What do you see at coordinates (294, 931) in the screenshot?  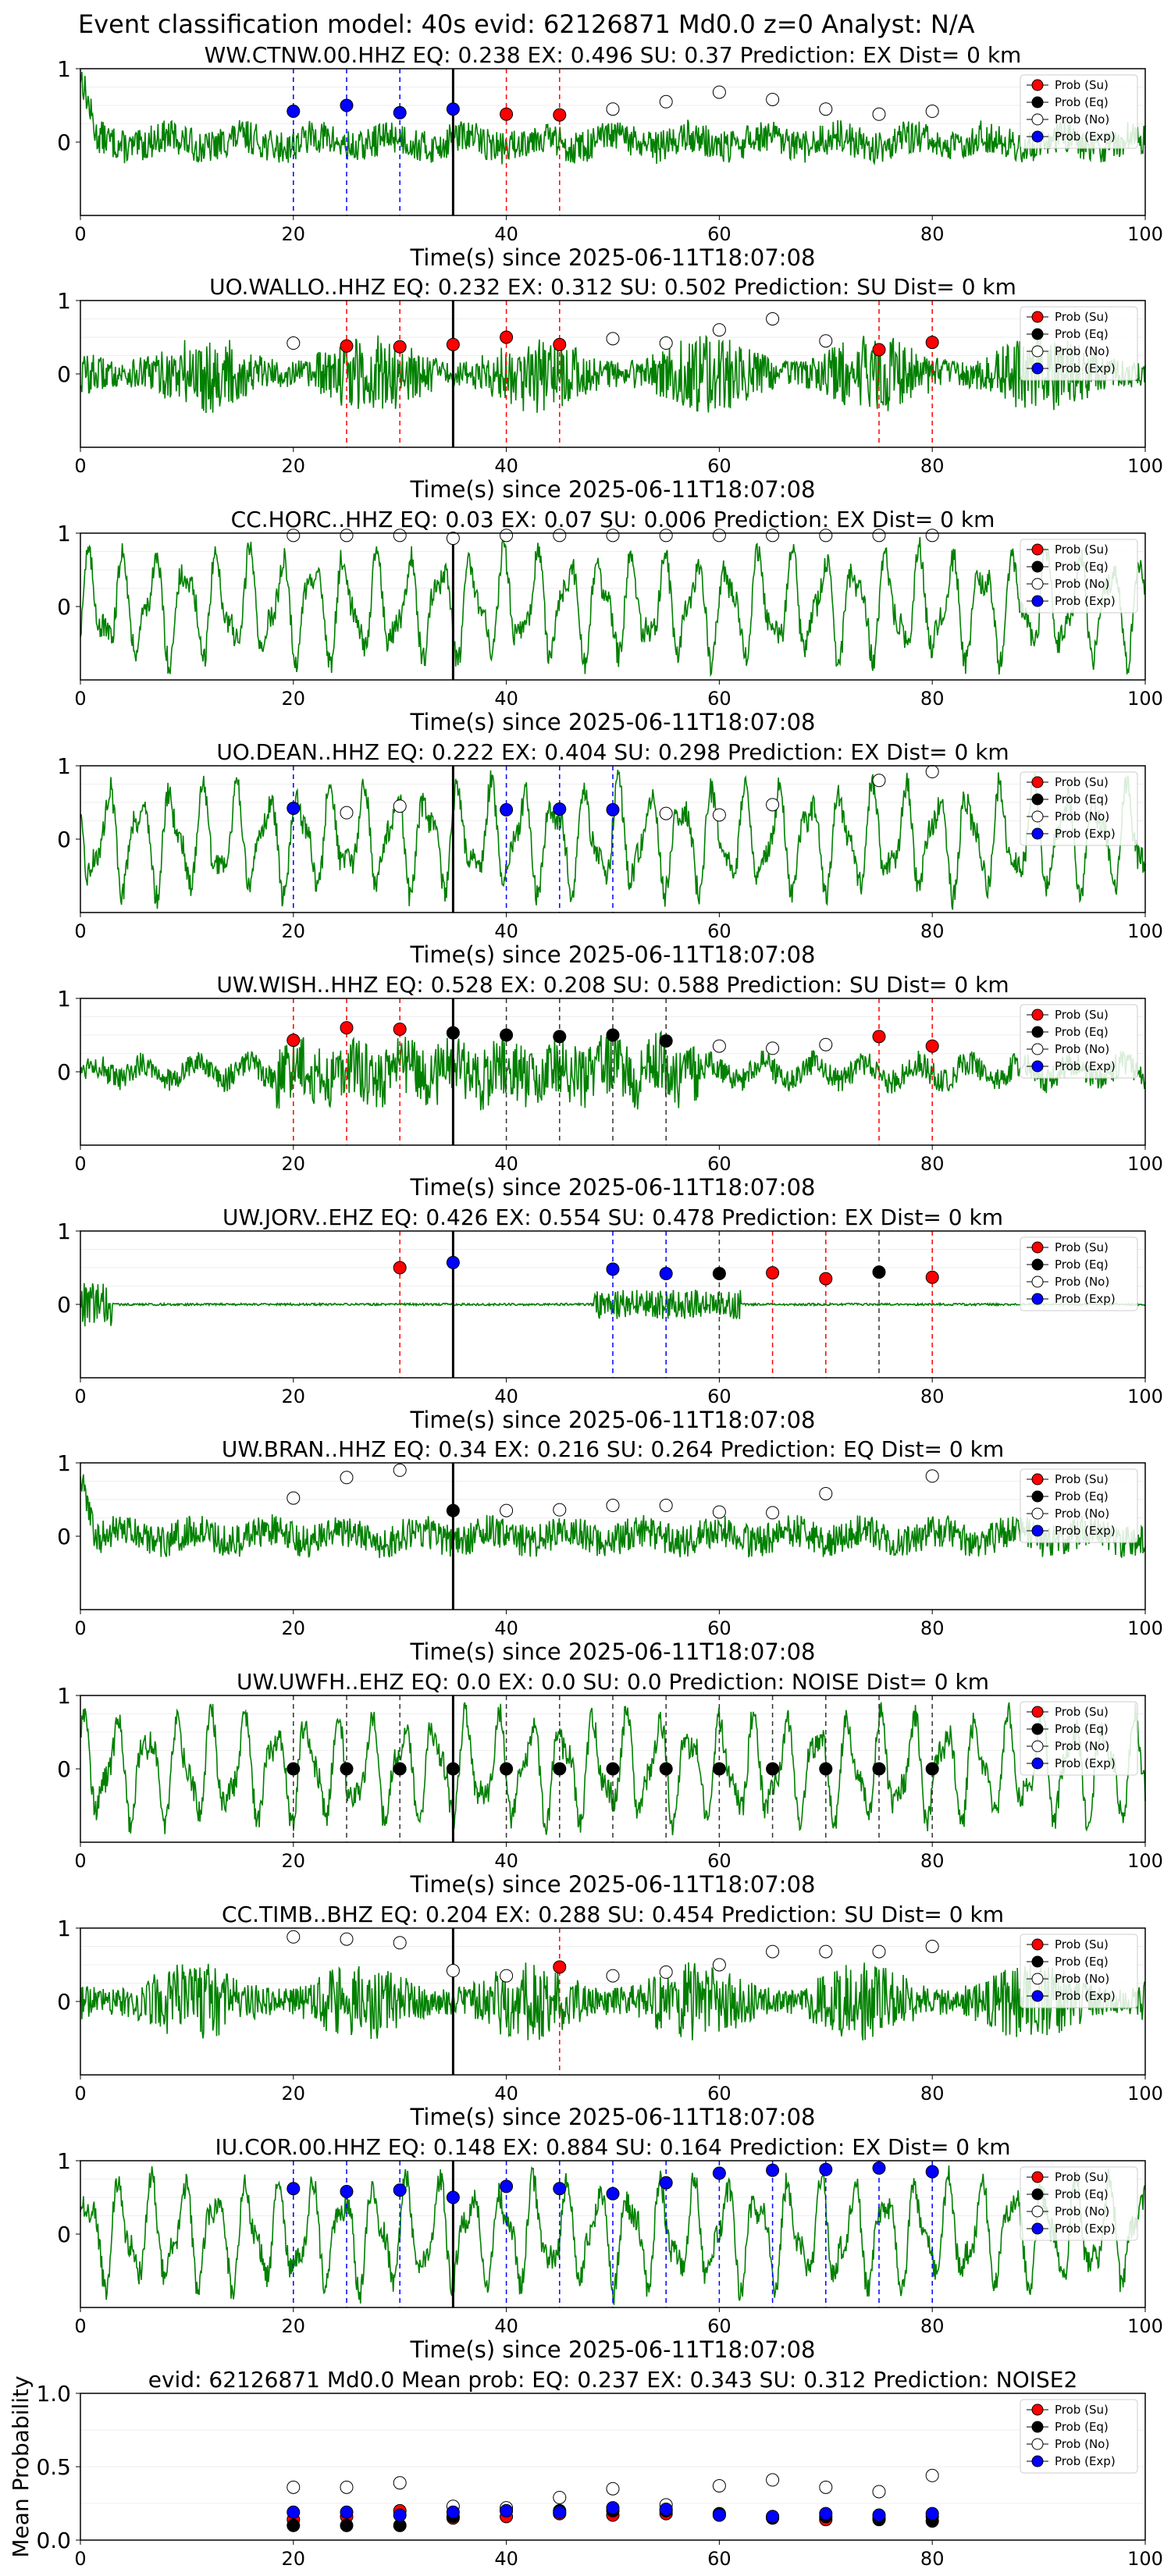 I see `x-tick-label: 20` at bounding box center [294, 931].